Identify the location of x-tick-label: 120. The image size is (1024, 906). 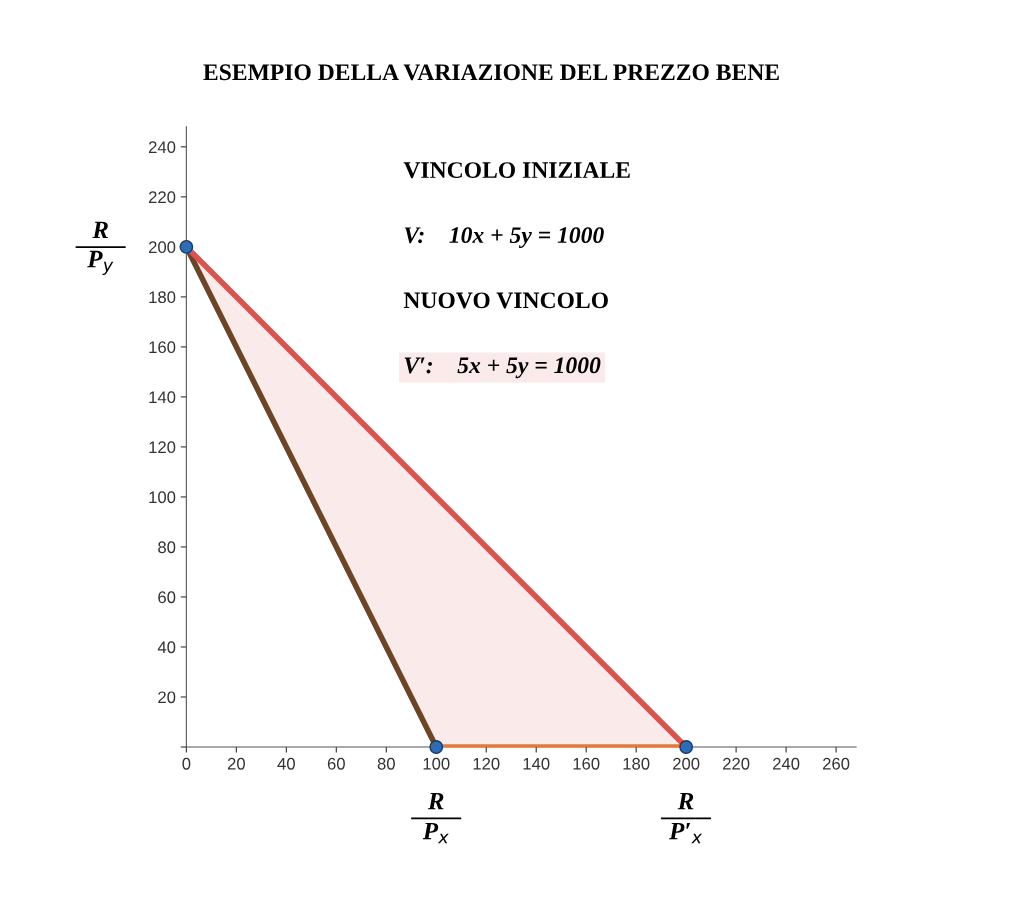
(486, 763).